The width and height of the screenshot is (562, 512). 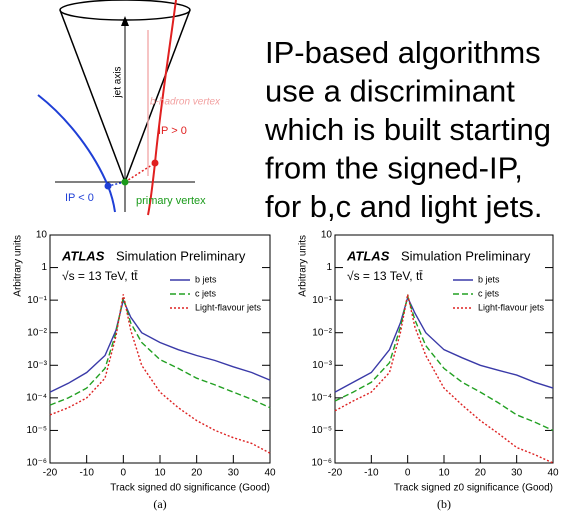 I want to click on b-track, so click(x=162, y=108).